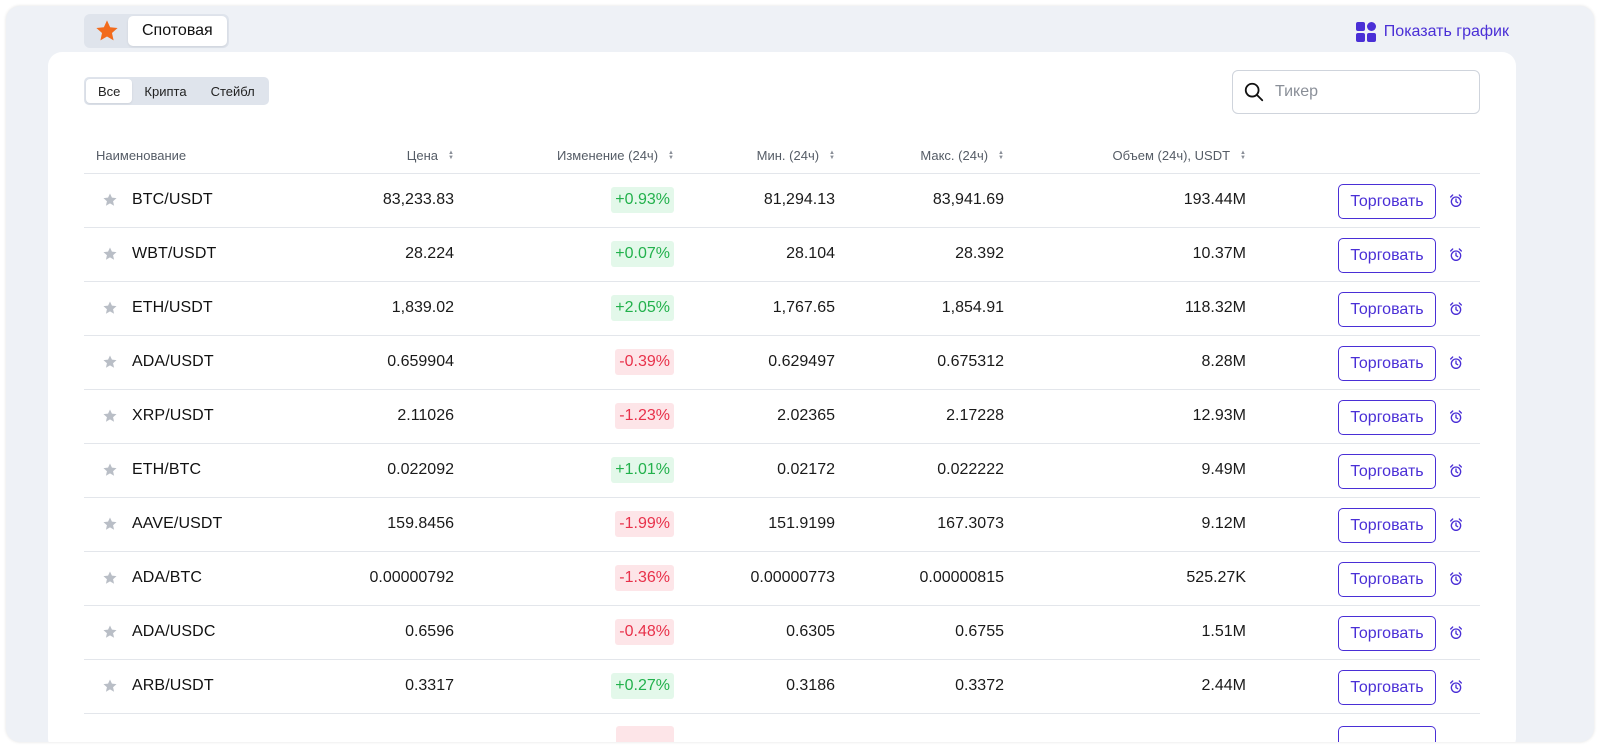 The width and height of the screenshot is (1600, 748). I want to click on pair-name: ARB/USDT, so click(173, 685).